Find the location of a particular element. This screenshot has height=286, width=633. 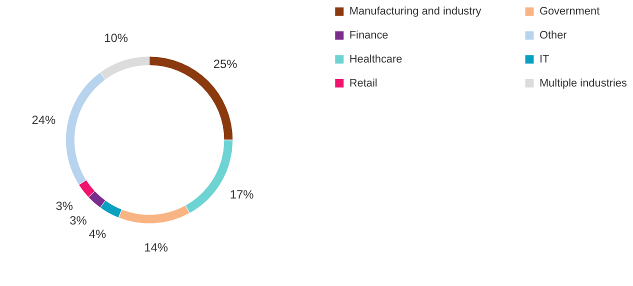

data-label: 4% is located at coordinates (97, 234).